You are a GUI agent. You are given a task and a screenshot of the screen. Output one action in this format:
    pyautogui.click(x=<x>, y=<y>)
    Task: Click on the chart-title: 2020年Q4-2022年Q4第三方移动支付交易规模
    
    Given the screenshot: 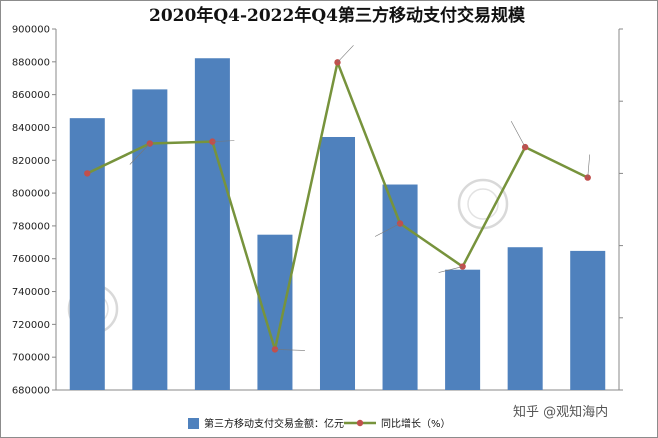 What is the action you would take?
    pyautogui.click(x=337, y=15)
    